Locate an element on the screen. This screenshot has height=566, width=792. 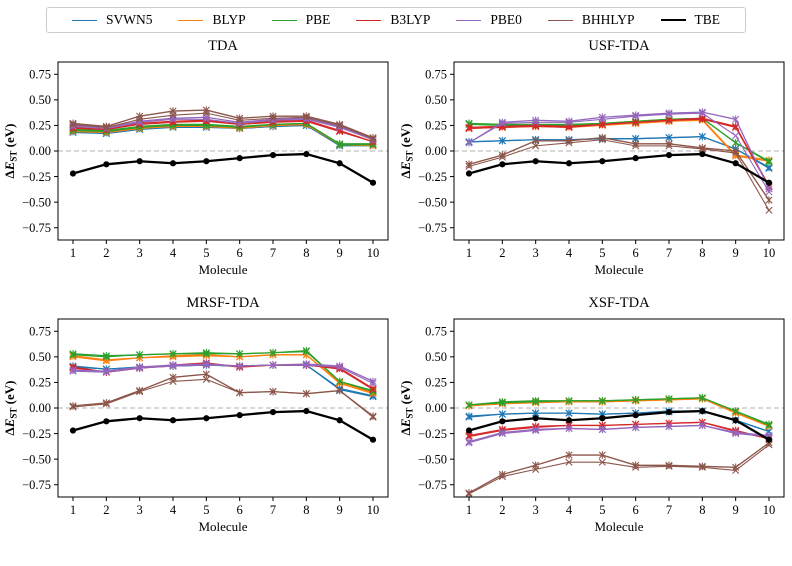
x-tick-label: 9 is located at coordinates (340, 510).